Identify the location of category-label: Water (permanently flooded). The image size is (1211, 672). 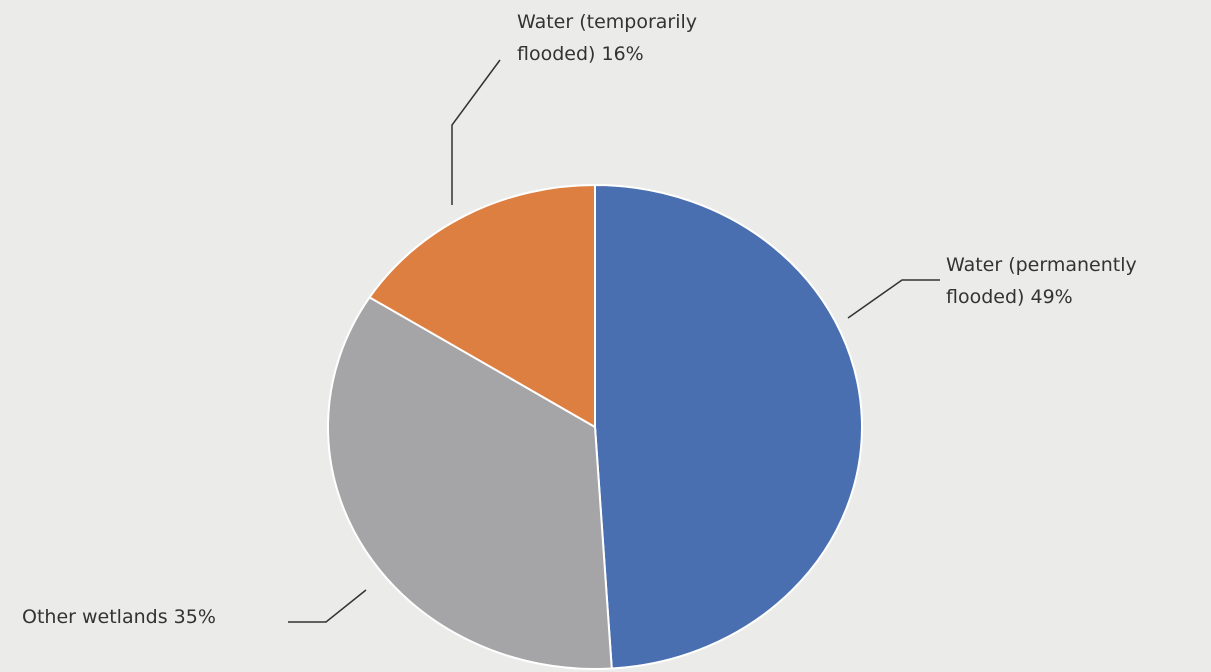
(1041, 281).